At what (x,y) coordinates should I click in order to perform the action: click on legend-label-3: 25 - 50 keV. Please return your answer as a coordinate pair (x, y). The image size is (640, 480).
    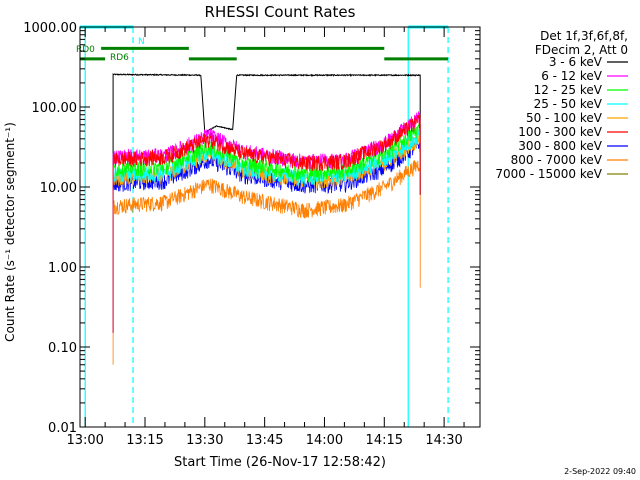
    Looking at the image, I should click on (568, 104).